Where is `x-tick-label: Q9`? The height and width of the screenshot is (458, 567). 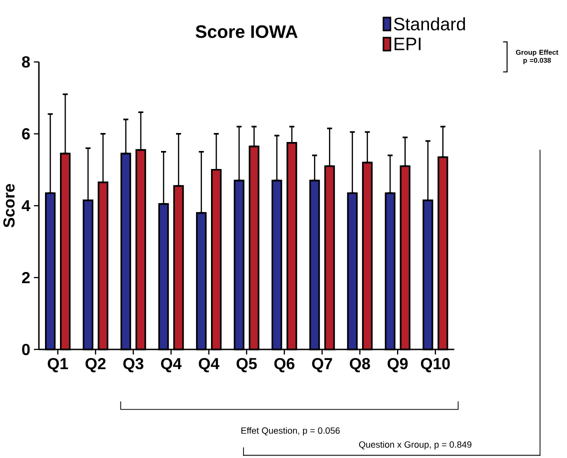 x-tick-label: Q9 is located at coordinates (398, 365).